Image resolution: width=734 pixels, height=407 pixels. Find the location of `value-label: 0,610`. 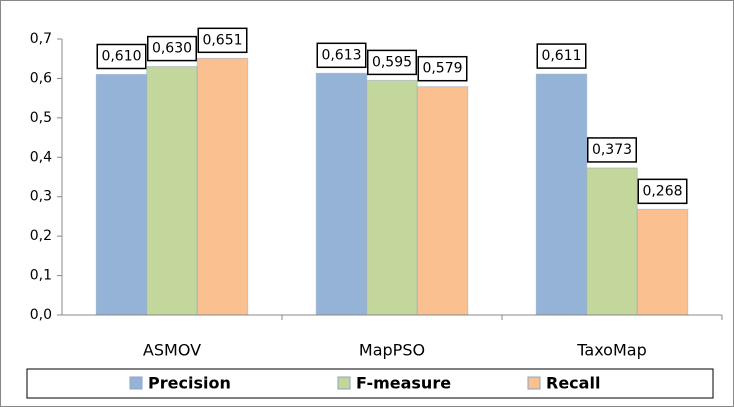

value-label: 0,610 is located at coordinates (121, 56).